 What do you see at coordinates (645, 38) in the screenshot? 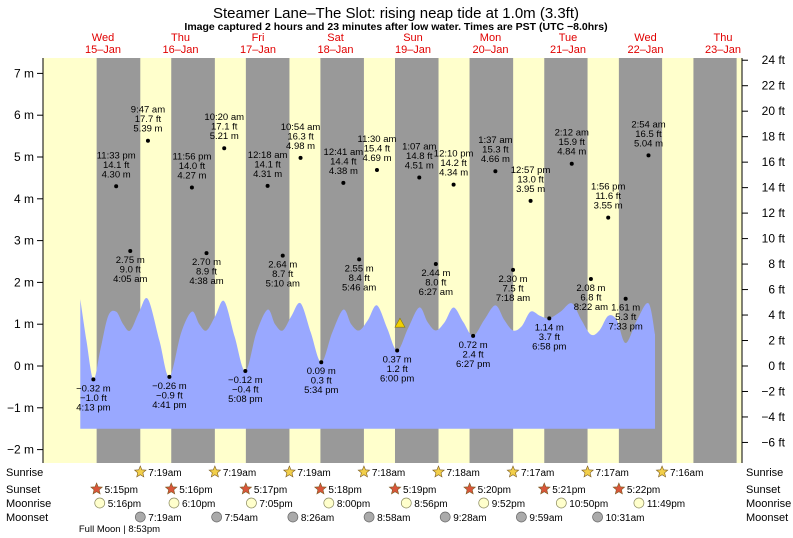
I see `day-name-label: Wed` at bounding box center [645, 38].